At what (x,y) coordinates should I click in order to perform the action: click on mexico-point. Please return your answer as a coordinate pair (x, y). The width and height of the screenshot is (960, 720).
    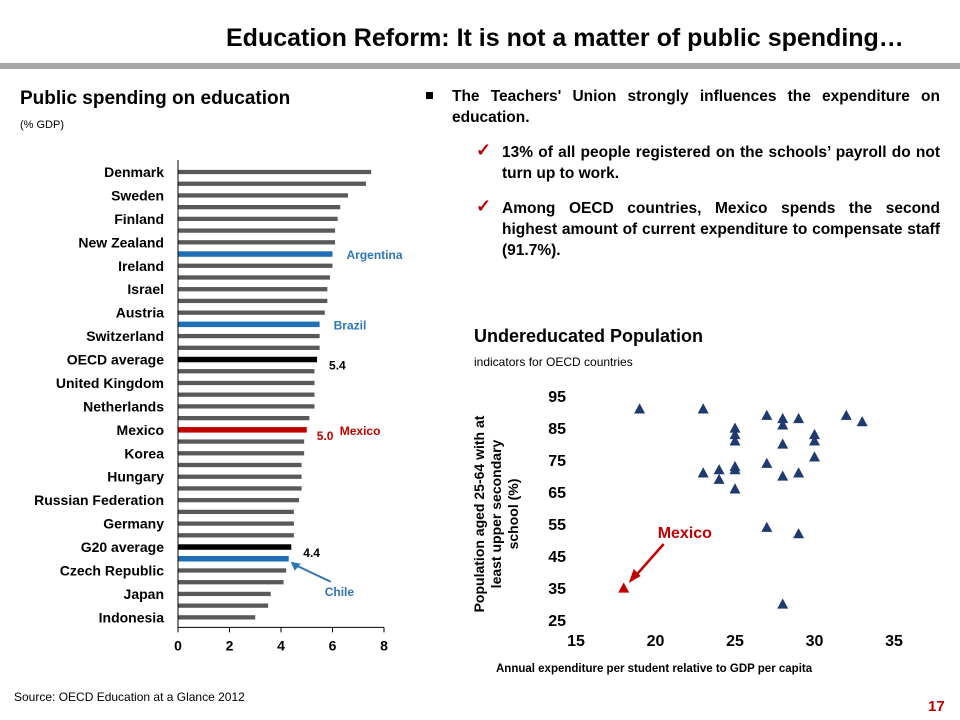
    Looking at the image, I should click on (624, 587).